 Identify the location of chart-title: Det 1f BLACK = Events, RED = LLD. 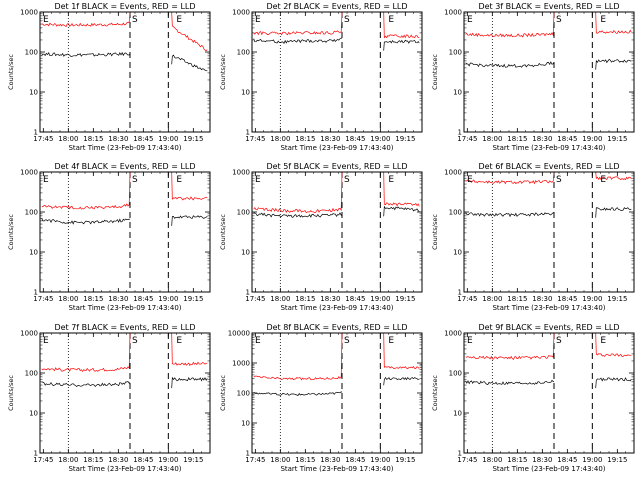
(124, 6).